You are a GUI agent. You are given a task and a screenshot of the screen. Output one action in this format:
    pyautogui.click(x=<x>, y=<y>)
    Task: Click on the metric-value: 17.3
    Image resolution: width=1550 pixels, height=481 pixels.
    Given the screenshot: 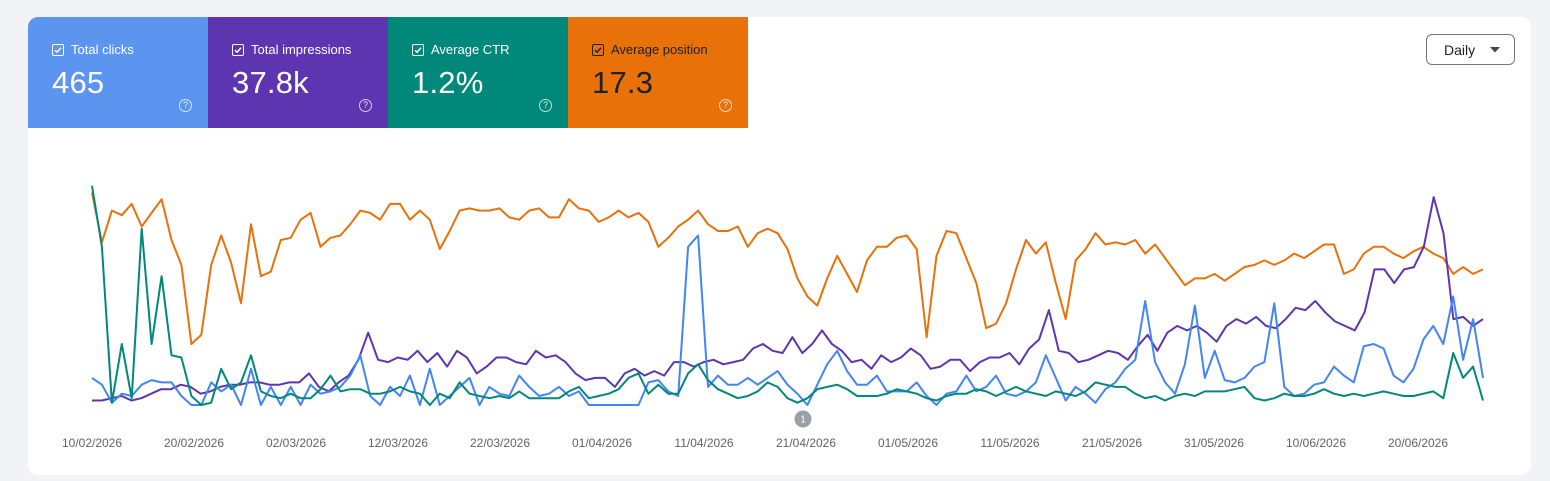 What is the action you would take?
    pyautogui.click(x=623, y=82)
    